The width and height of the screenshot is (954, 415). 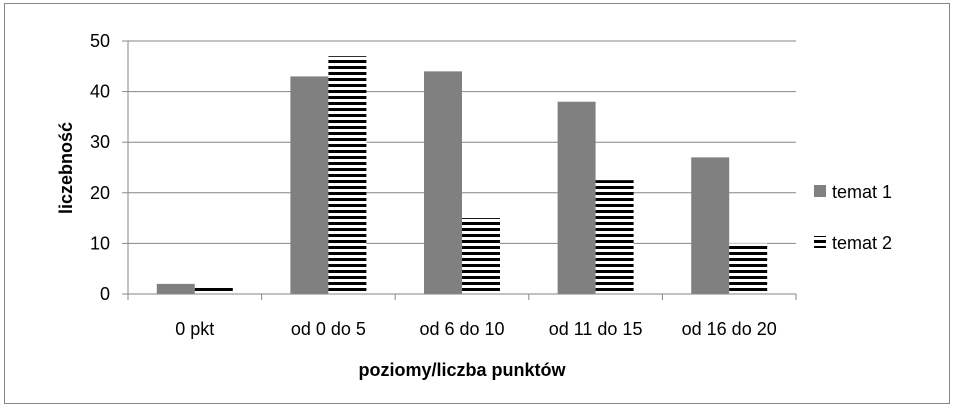 I want to click on x-tick-label: od 0 do 5, so click(x=328, y=329).